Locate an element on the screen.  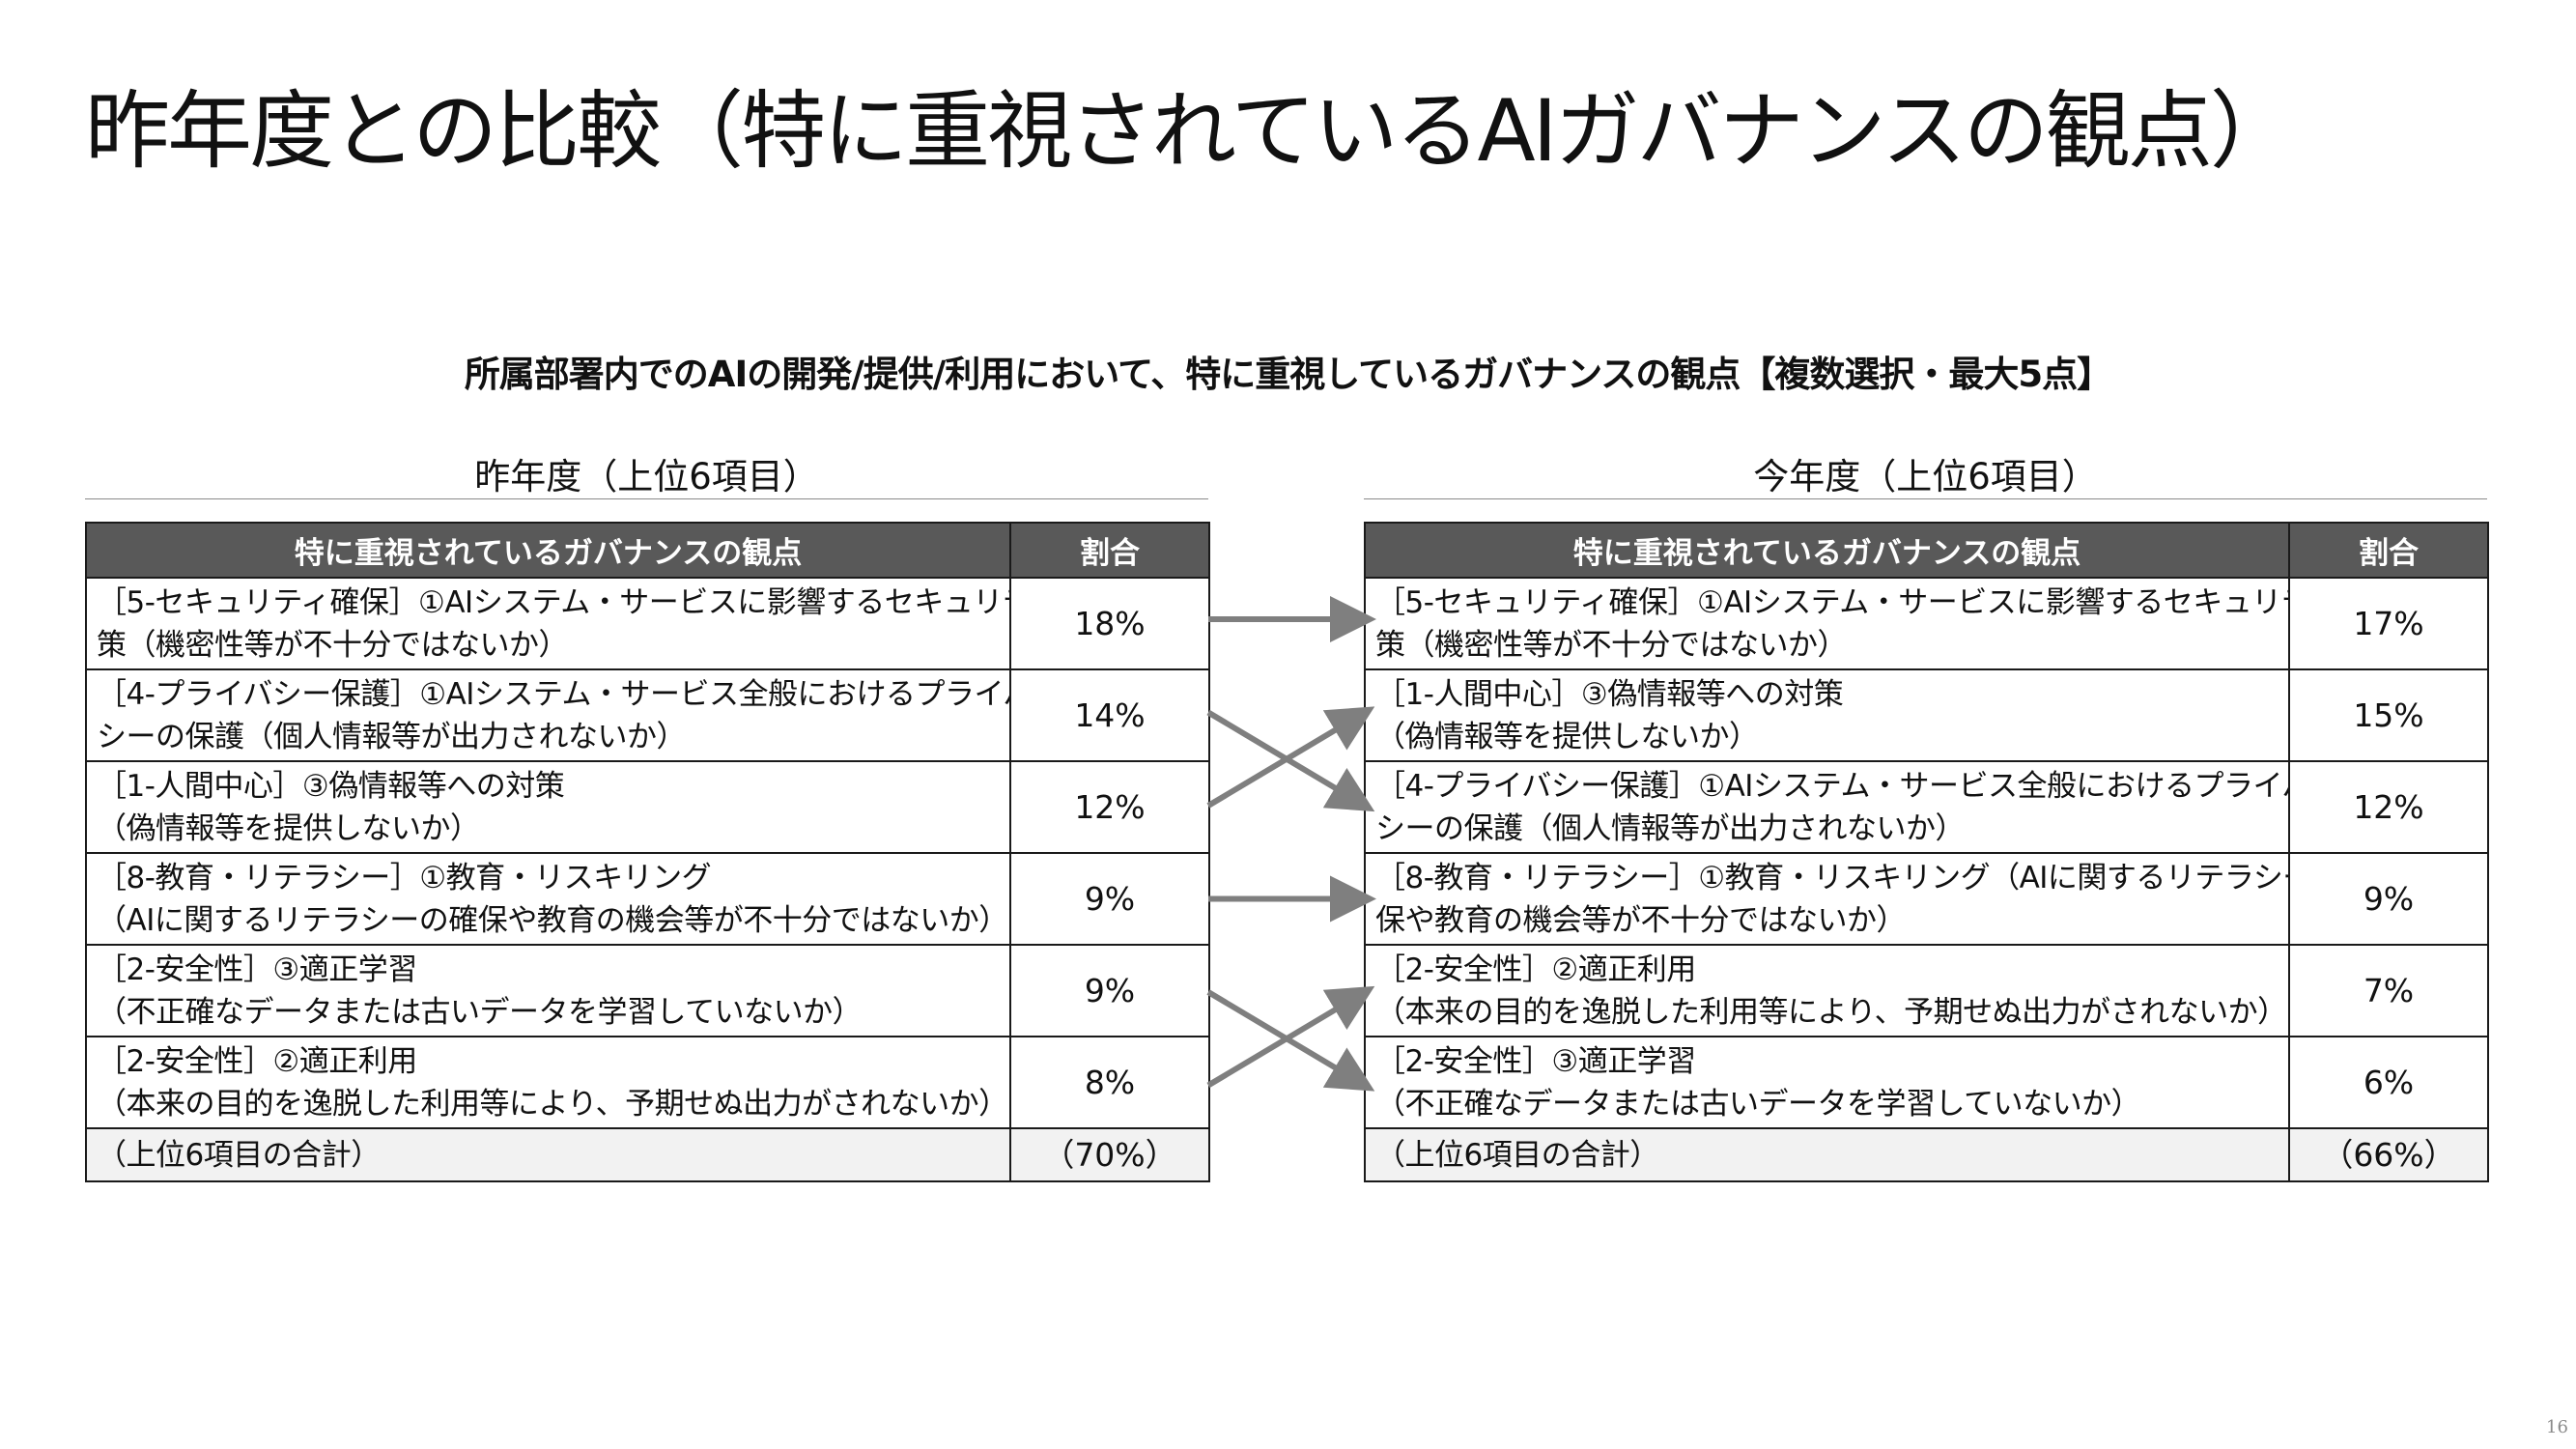
row-share: 14% is located at coordinates (1109, 715).